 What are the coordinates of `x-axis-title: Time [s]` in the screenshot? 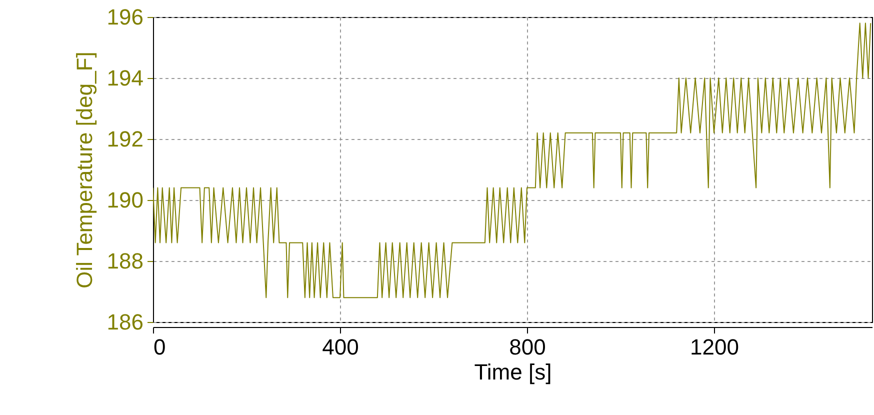 It's located at (513, 372).